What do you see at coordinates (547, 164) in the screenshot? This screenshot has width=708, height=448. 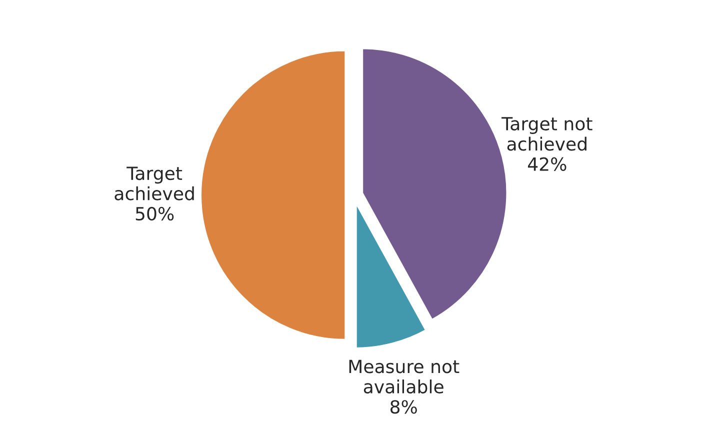 I see `data-label: 42%` at bounding box center [547, 164].